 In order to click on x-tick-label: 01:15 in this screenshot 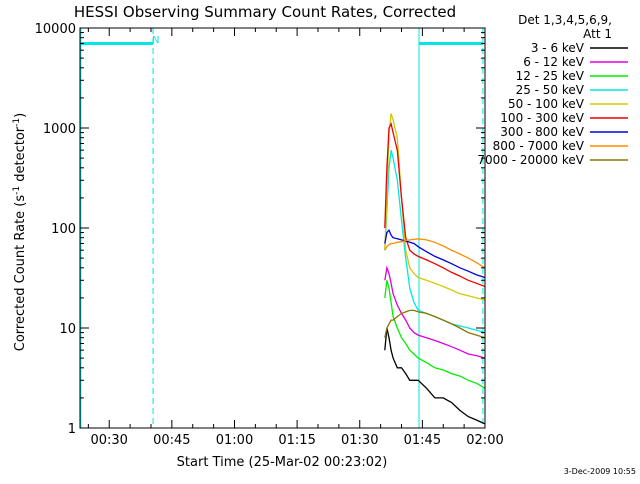, I will do `click(296, 440)`.